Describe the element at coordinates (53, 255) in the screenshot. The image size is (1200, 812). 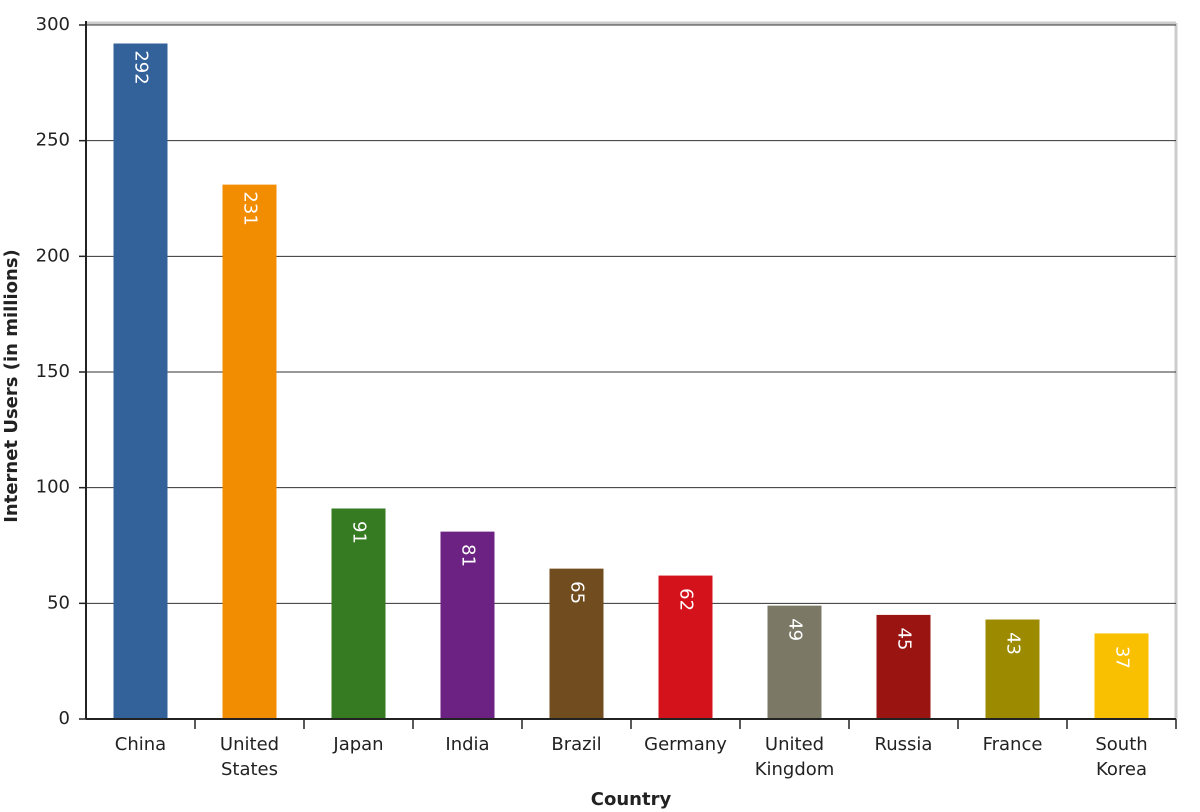
I see `y-tick-label: 200` at that location.